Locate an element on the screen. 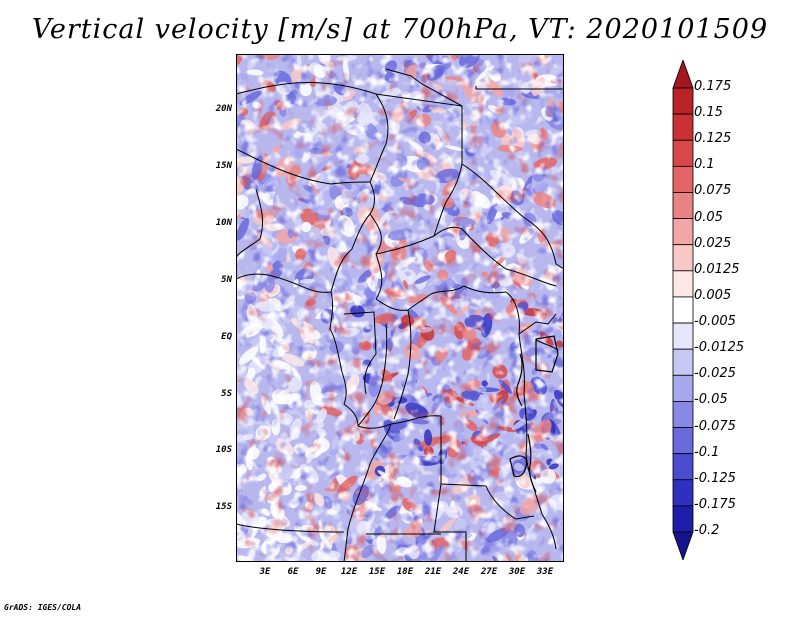 The height and width of the screenshot is (618, 800). colorbar-label: -0.075 is located at coordinates (715, 426).